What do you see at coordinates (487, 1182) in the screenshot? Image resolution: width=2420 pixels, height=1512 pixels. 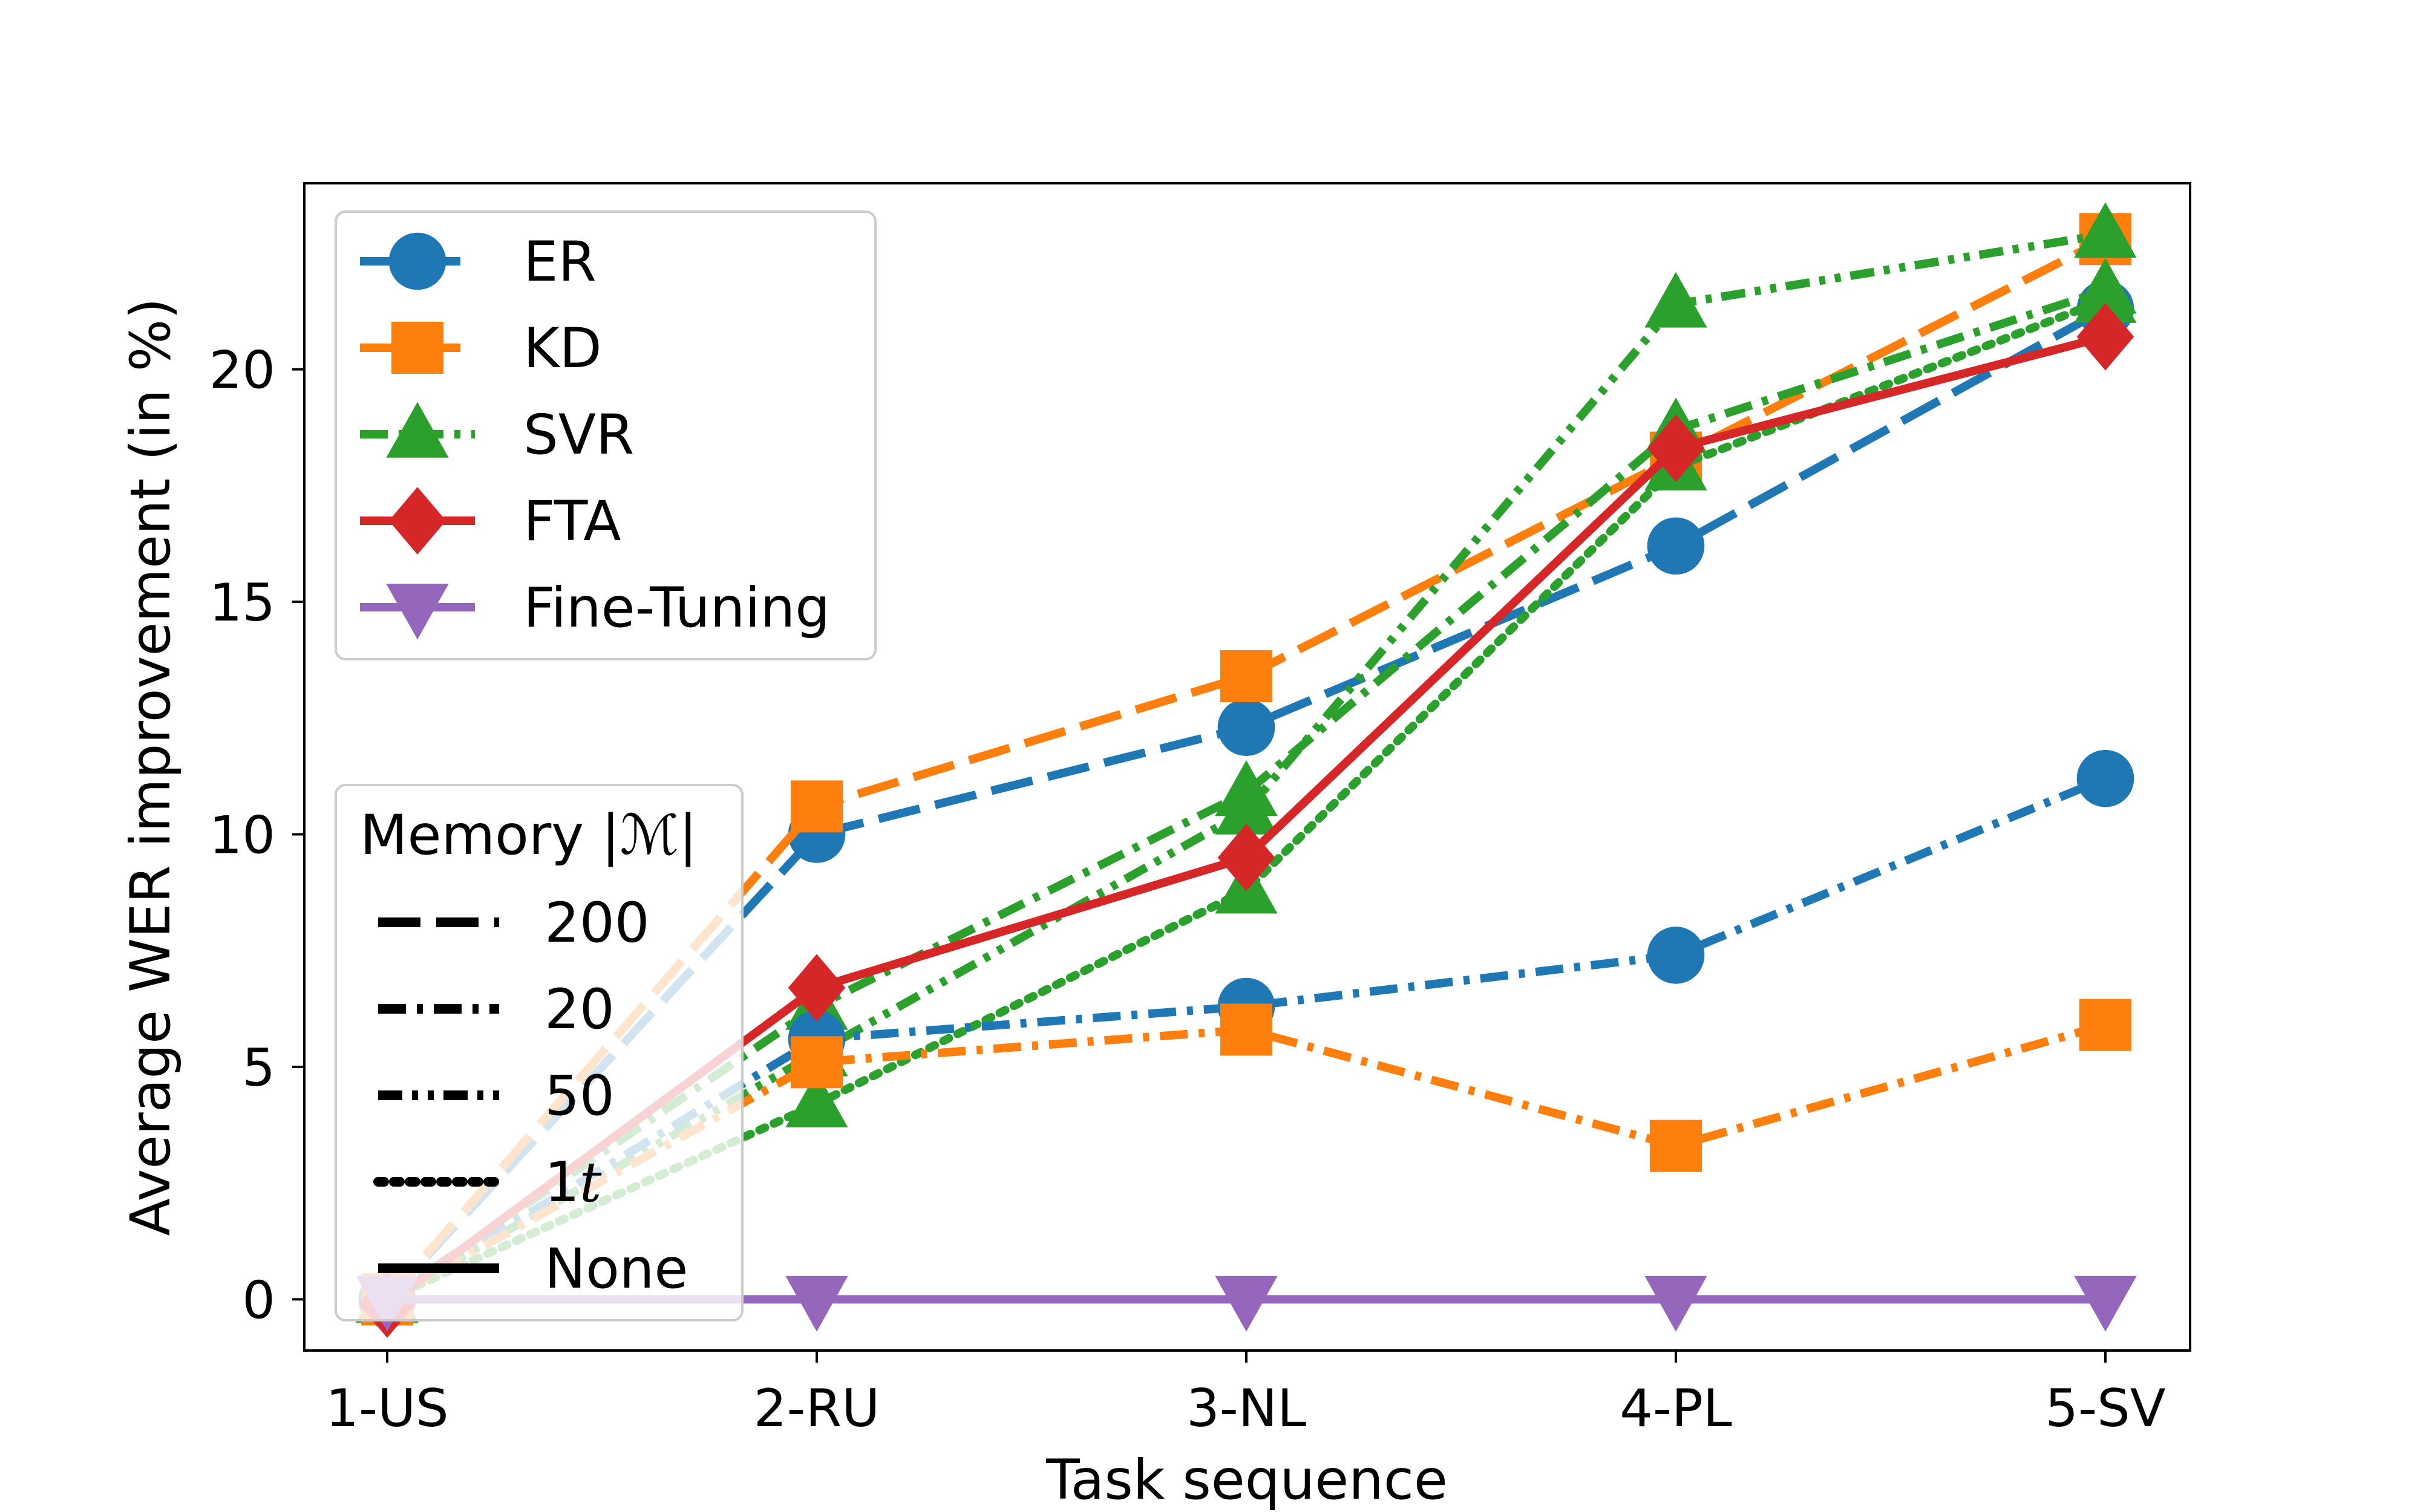 I see `memory-entry-1t: 1t` at bounding box center [487, 1182].